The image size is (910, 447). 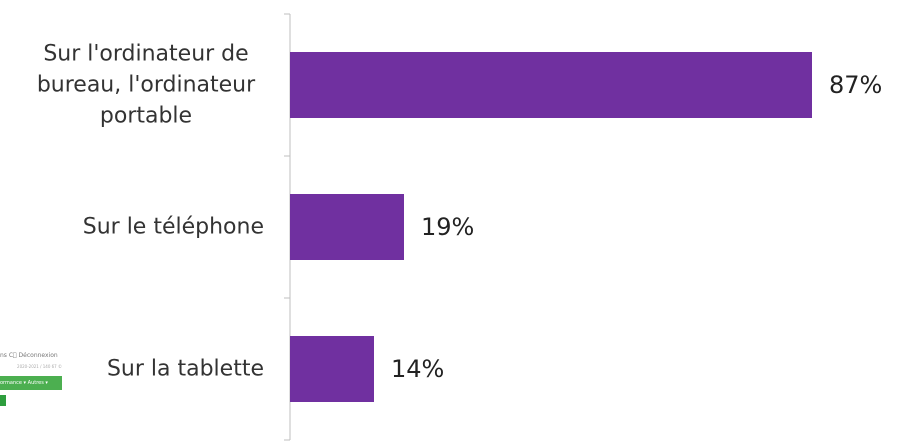 What do you see at coordinates (185, 369) in the screenshot?
I see `category-label: Sur la tablette` at bounding box center [185, 369].